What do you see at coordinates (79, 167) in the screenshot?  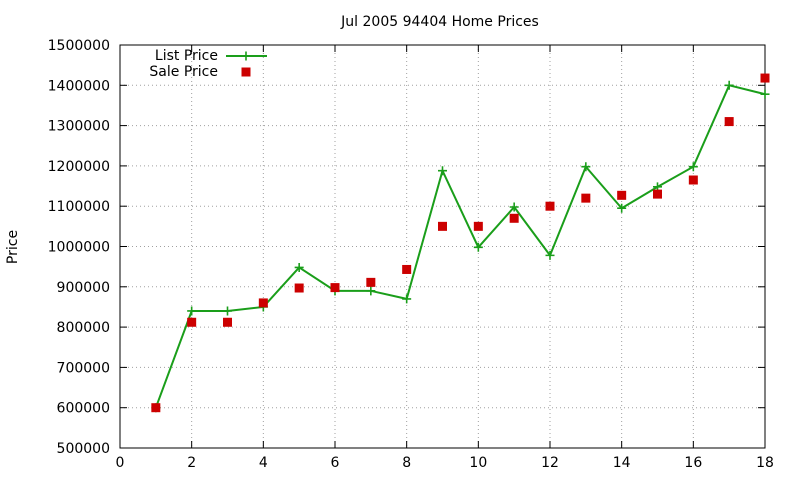 I see `y-tick-label: 1200000` at bounding box center [79, 167].